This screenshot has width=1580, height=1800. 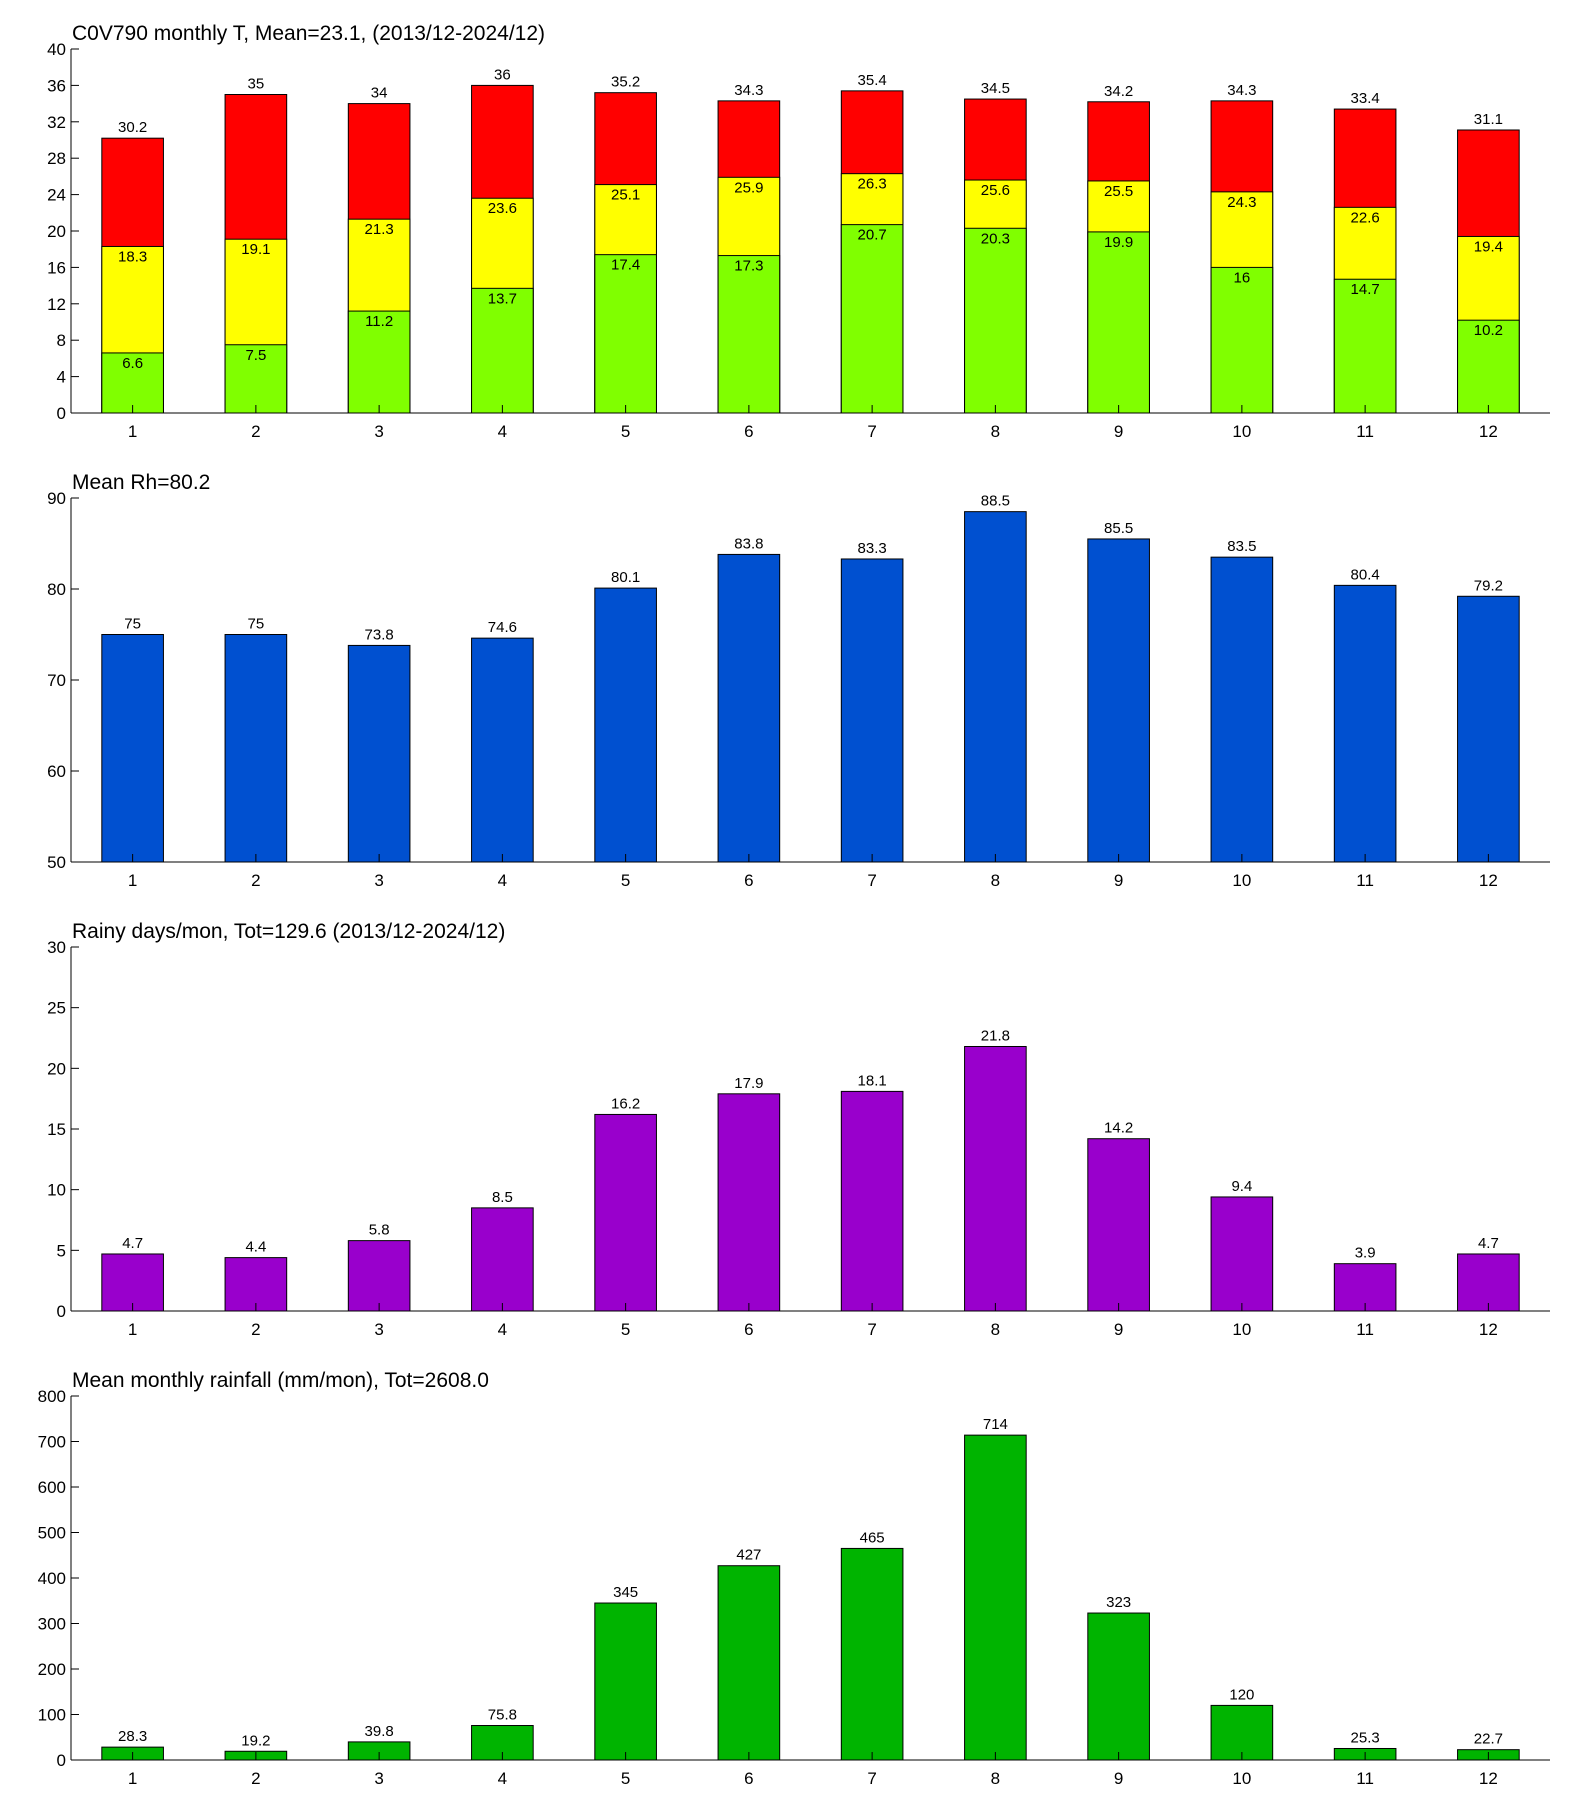 I want to click on y-tick-label: 20, so click(x=56, y=231).